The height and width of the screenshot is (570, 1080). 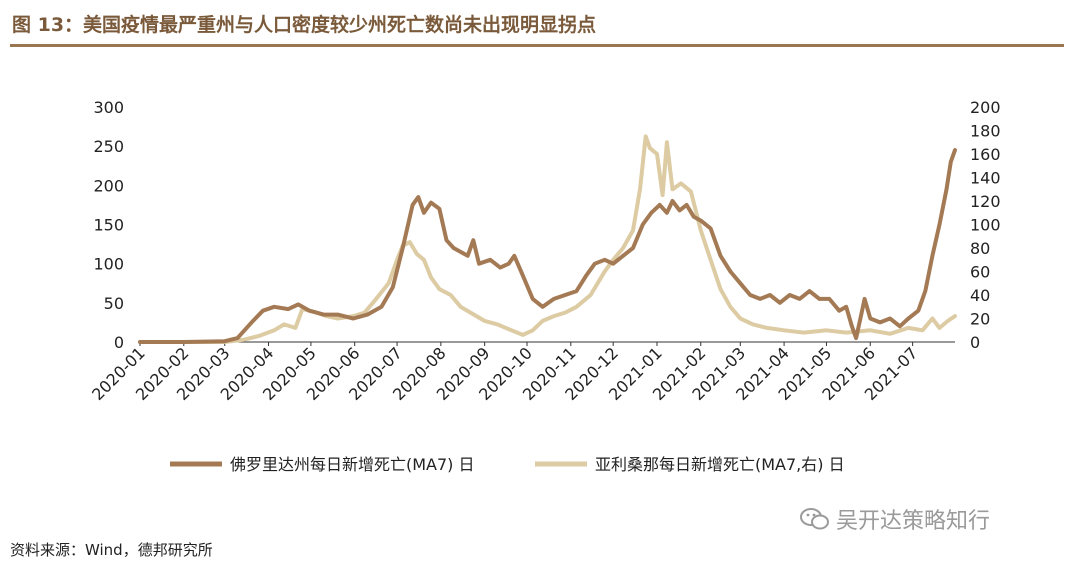 I want to click on y-right-tick-label: 80, so click(x=980, y=248).